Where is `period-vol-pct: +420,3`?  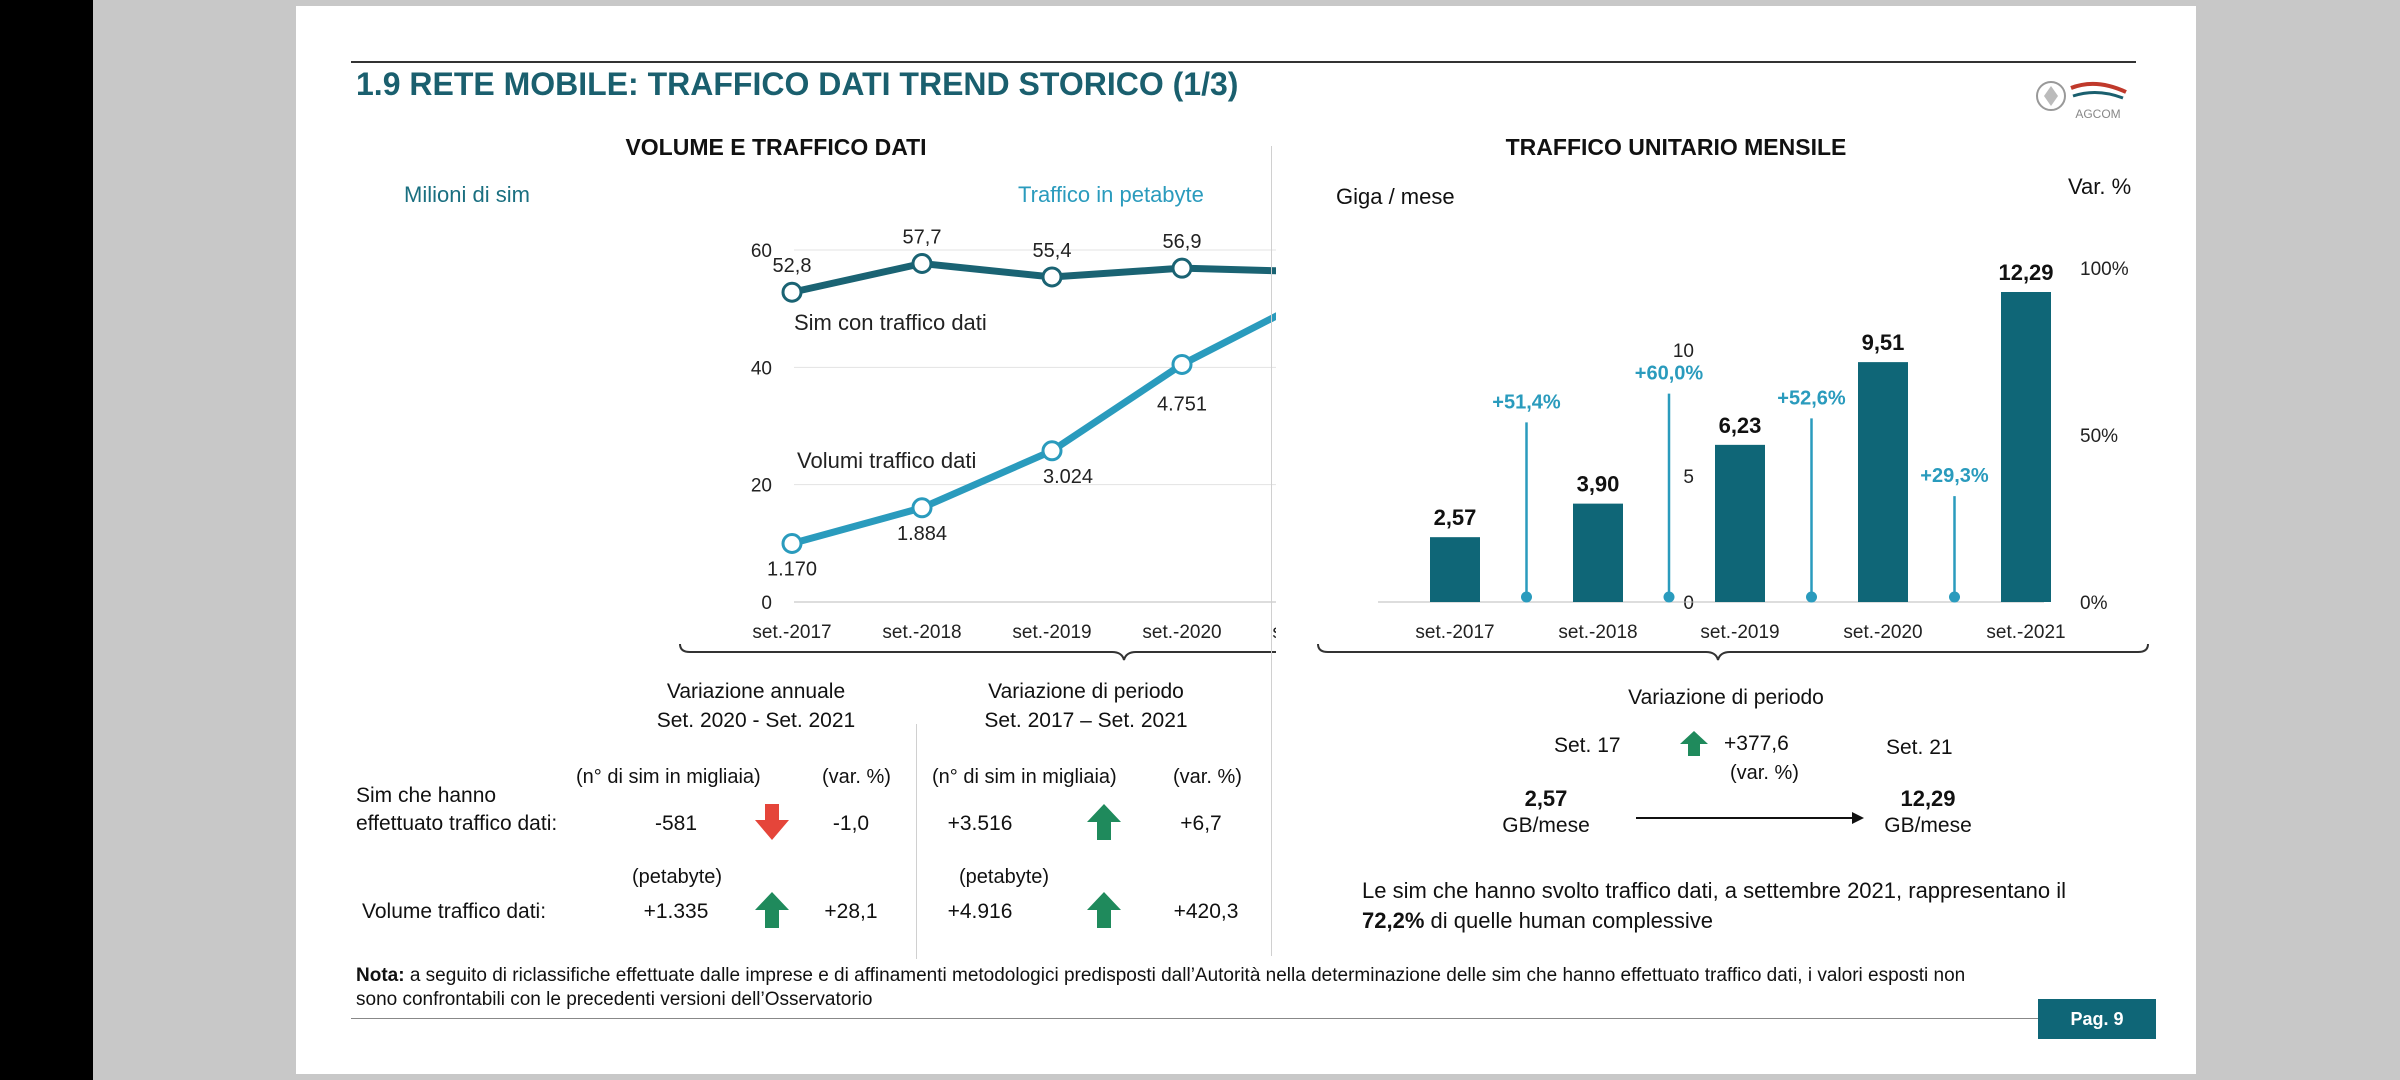
period-vol-pct: +420,3 is located at coordinates (1206, 911).